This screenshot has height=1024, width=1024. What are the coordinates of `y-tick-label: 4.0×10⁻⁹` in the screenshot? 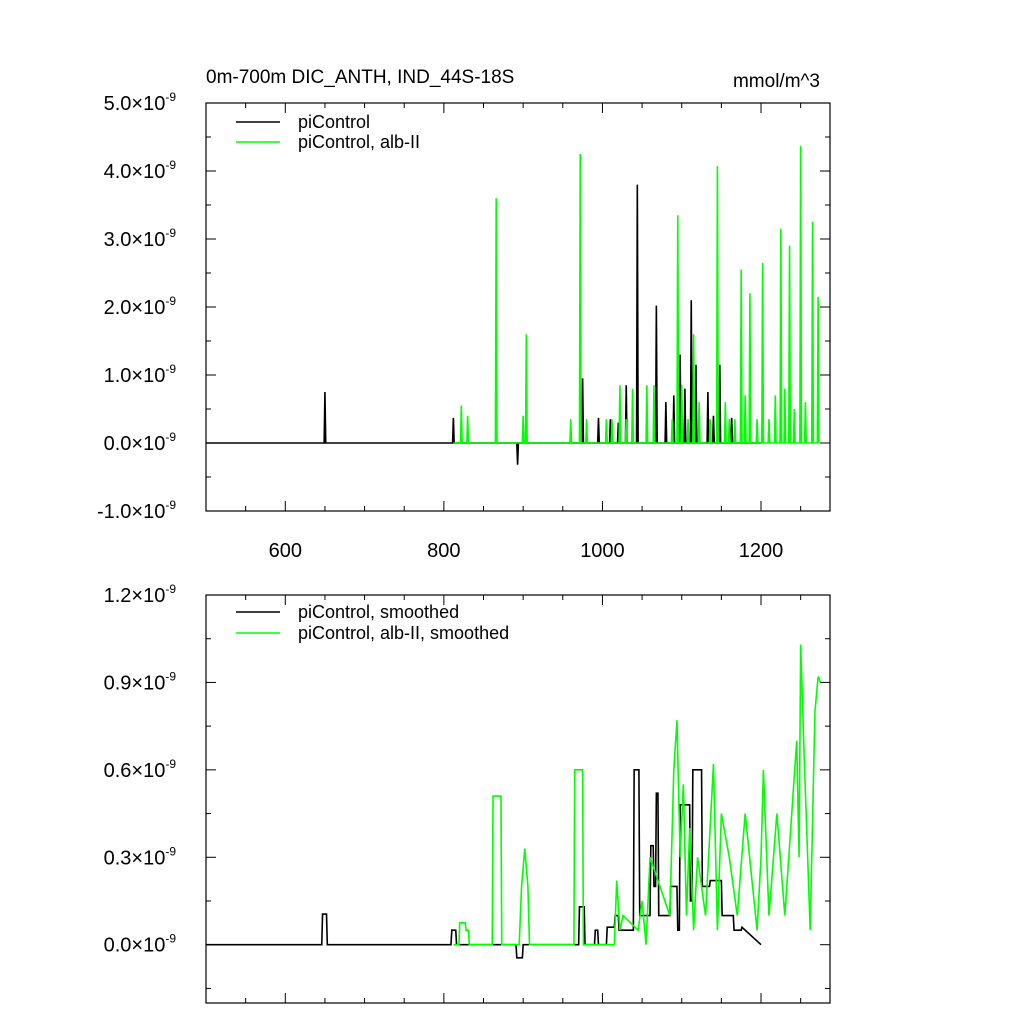 It's located at (140, 170).